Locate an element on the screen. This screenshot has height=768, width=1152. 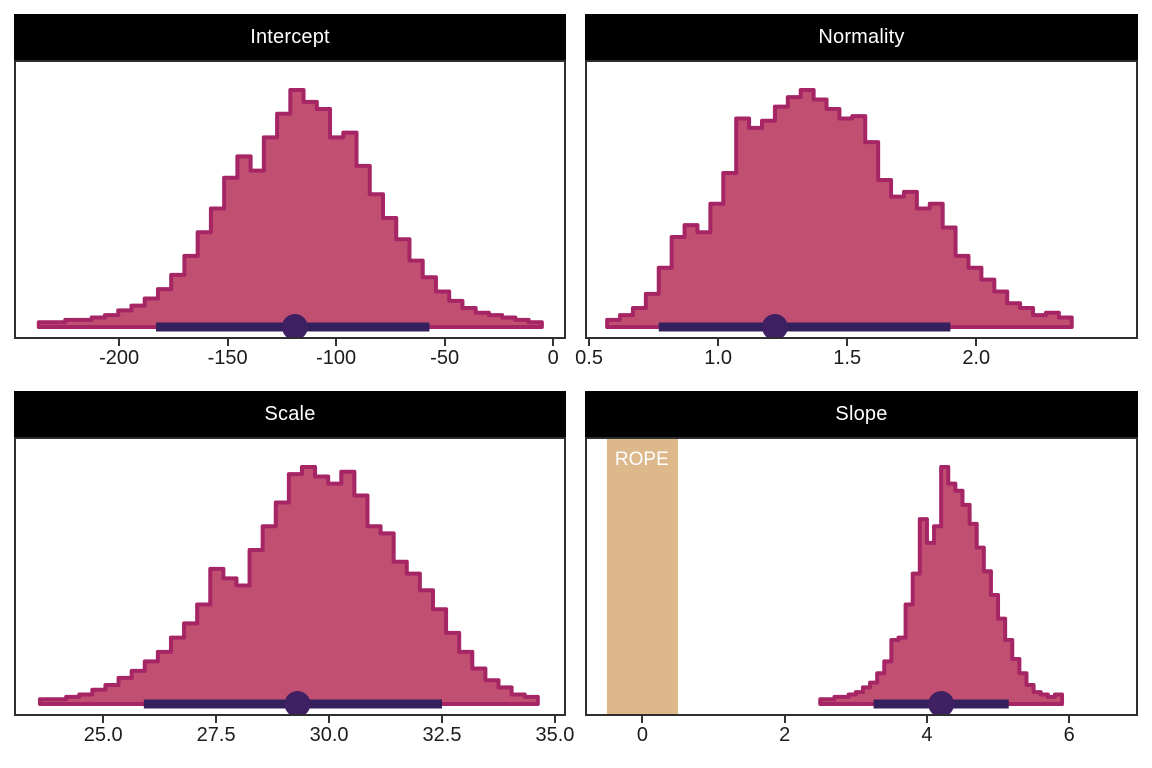
x-axis: 0 2 4 6 is located at coordinates (861, 735).